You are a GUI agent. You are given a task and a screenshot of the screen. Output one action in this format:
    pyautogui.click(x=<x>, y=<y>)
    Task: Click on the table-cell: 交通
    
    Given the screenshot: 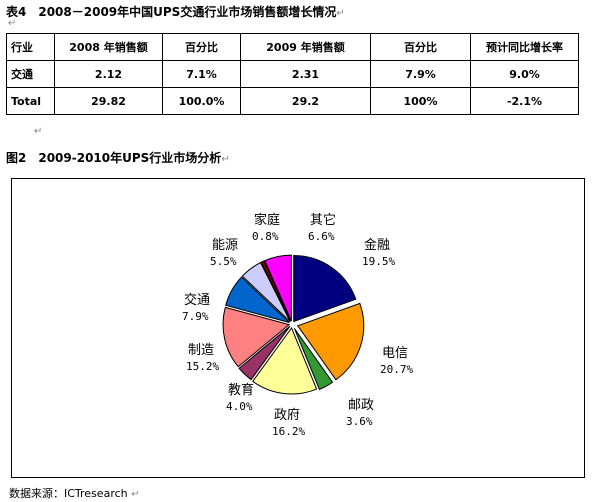 What is the action you would take?
    pyautogui.click(x=30, y=74)
    